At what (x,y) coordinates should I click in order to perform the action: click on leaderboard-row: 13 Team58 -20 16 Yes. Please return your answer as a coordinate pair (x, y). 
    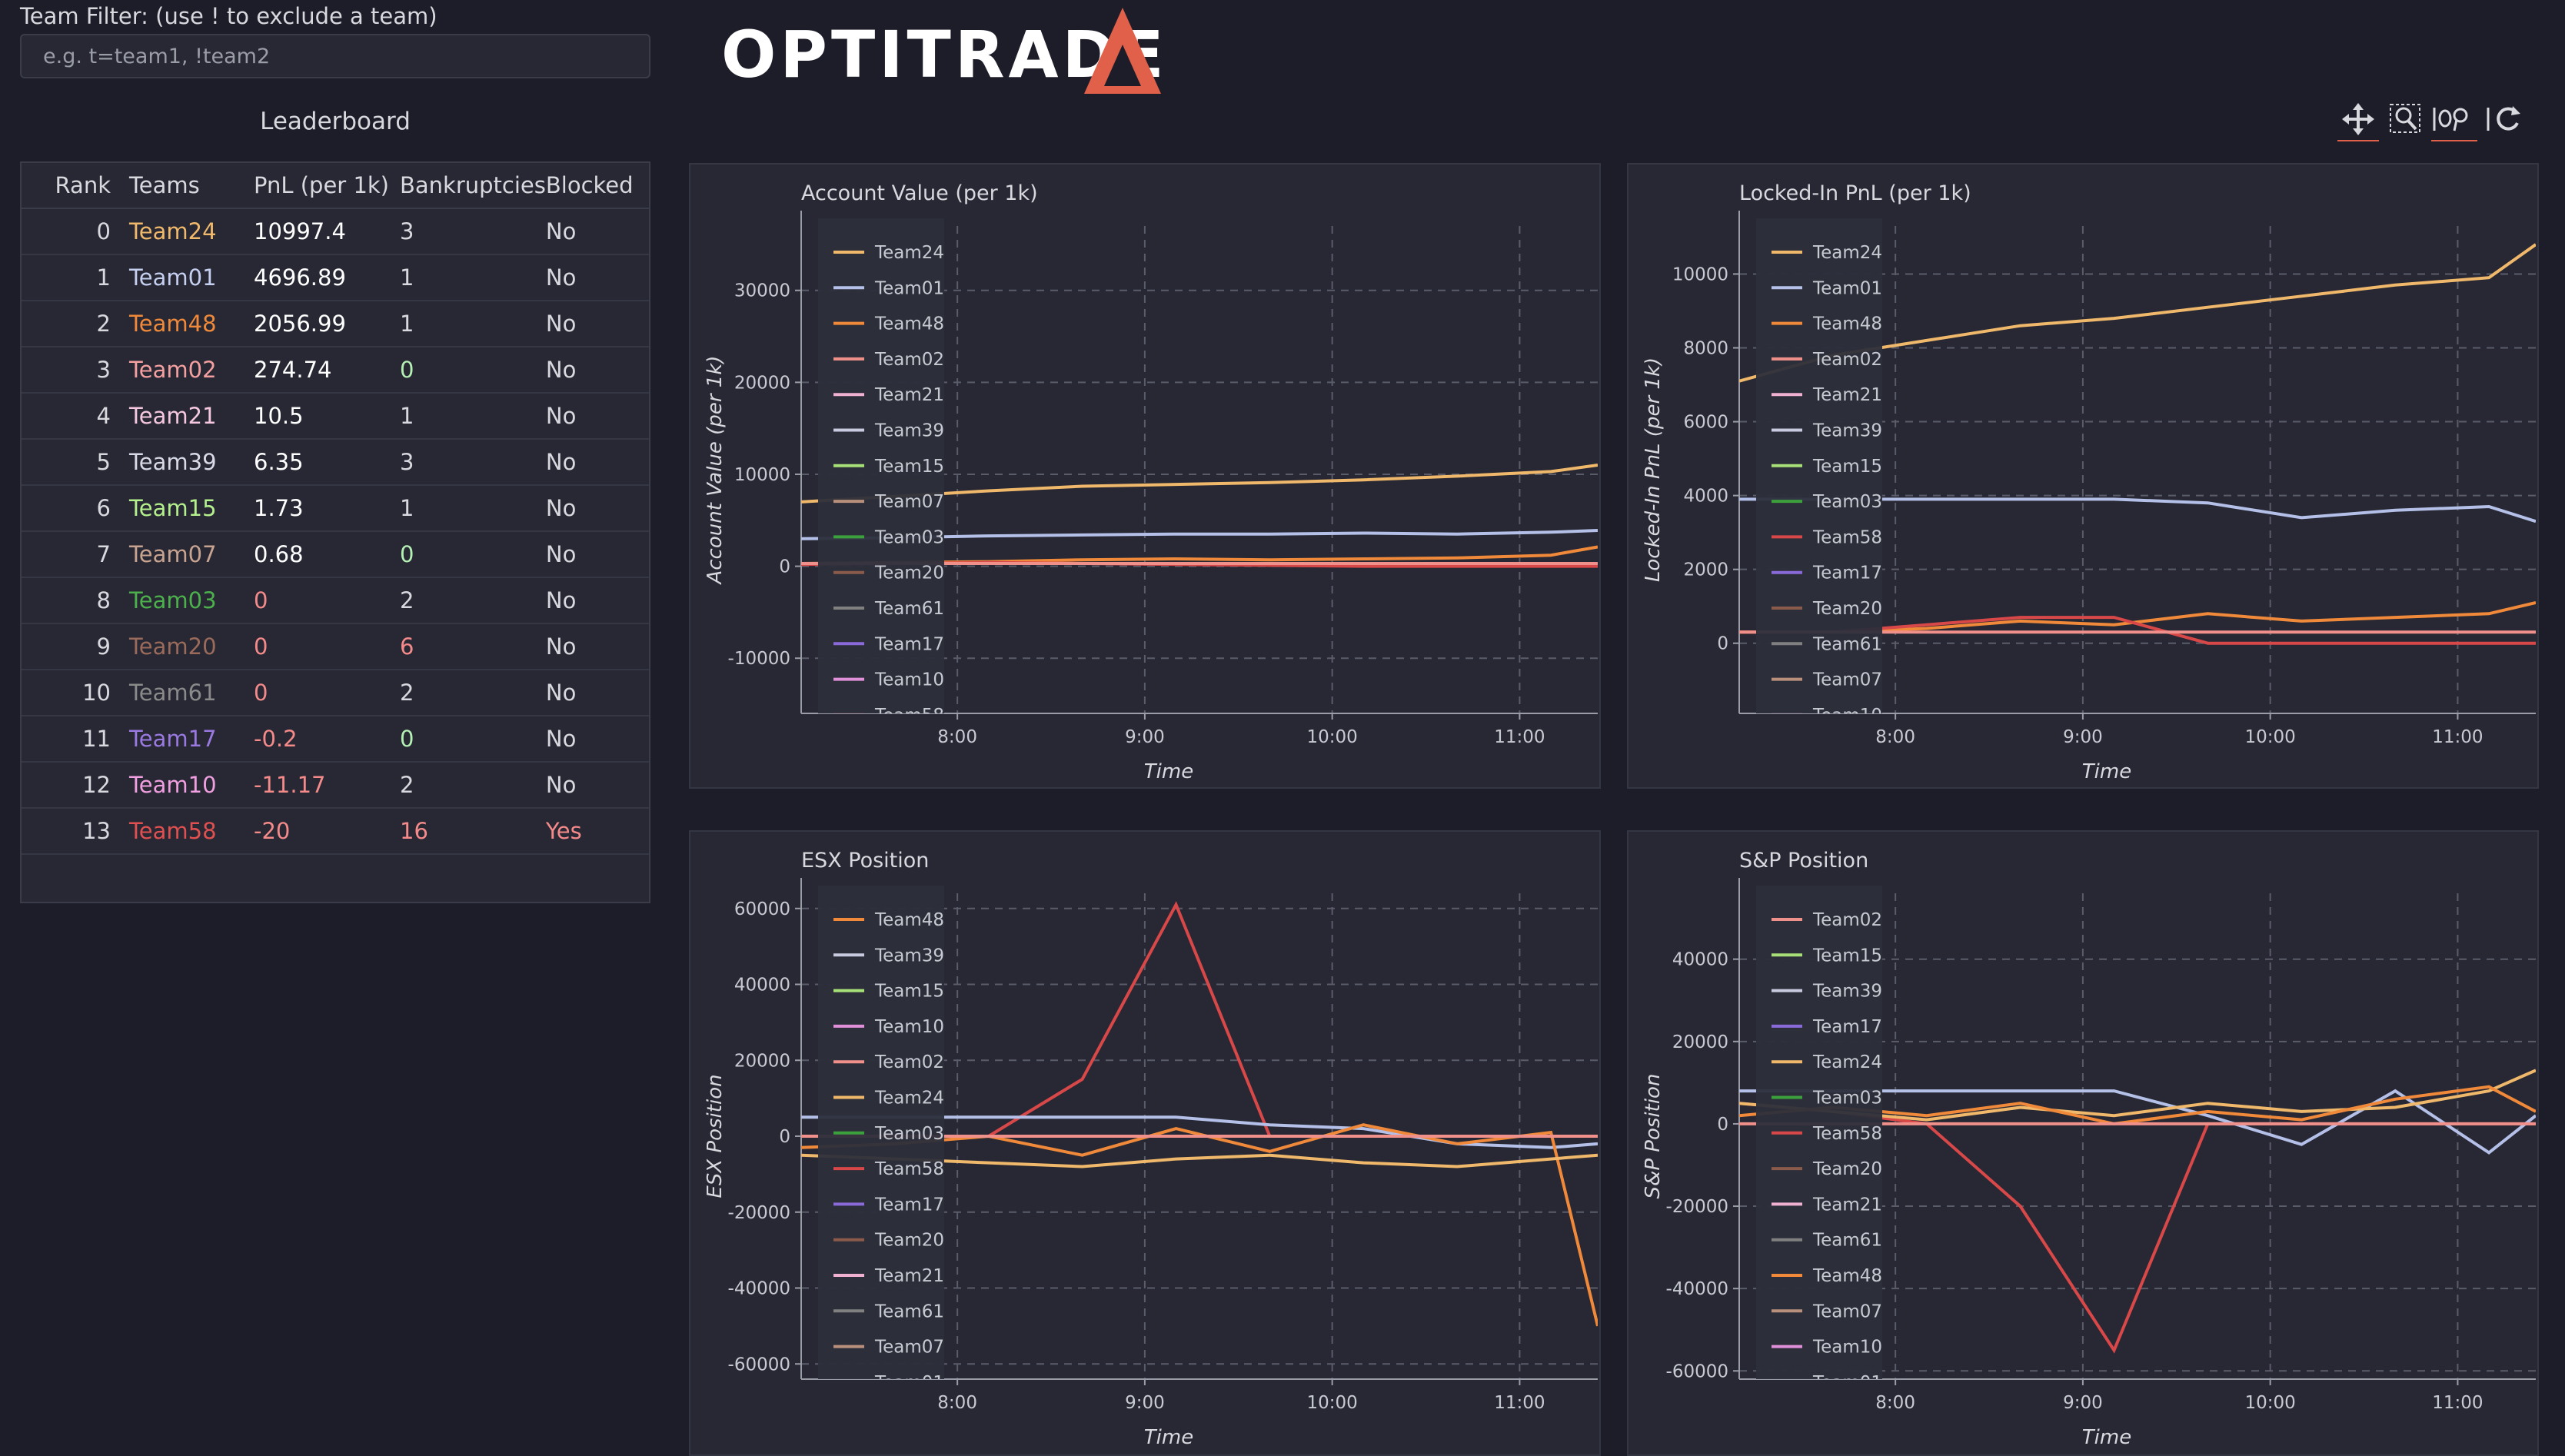
    Looking at the image, I should click on (335, 832).